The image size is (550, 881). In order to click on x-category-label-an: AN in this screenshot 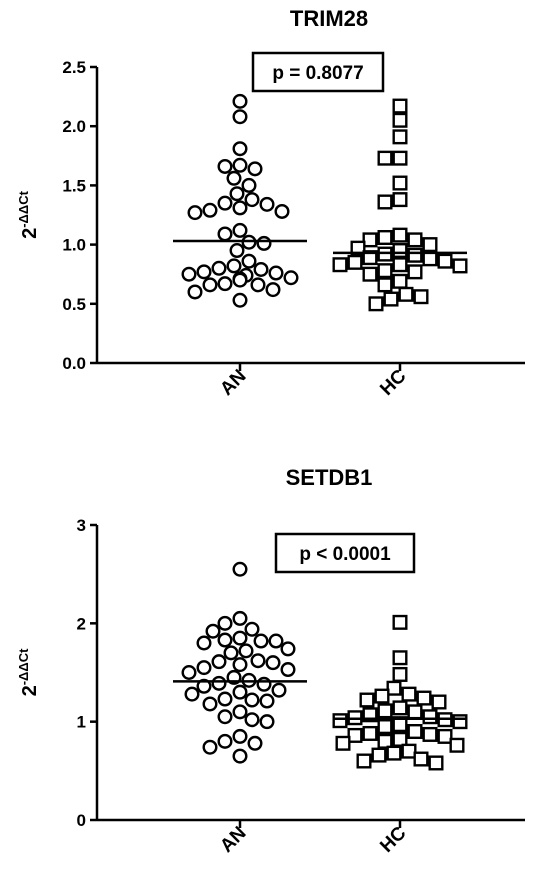, I will do `click(233, 840)`.